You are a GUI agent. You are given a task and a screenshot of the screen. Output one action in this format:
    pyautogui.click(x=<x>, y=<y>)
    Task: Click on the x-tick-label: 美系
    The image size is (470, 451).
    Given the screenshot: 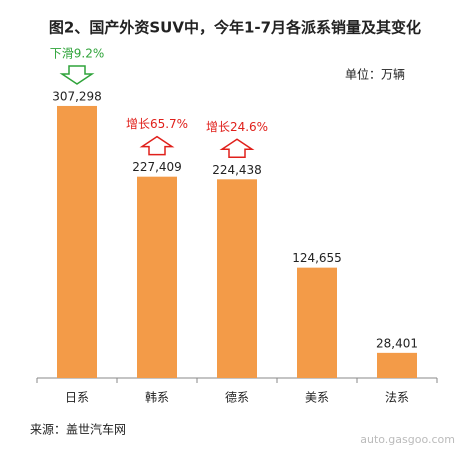 What is the action you would take?
    pyautogui.click(x=317, y=398)
    